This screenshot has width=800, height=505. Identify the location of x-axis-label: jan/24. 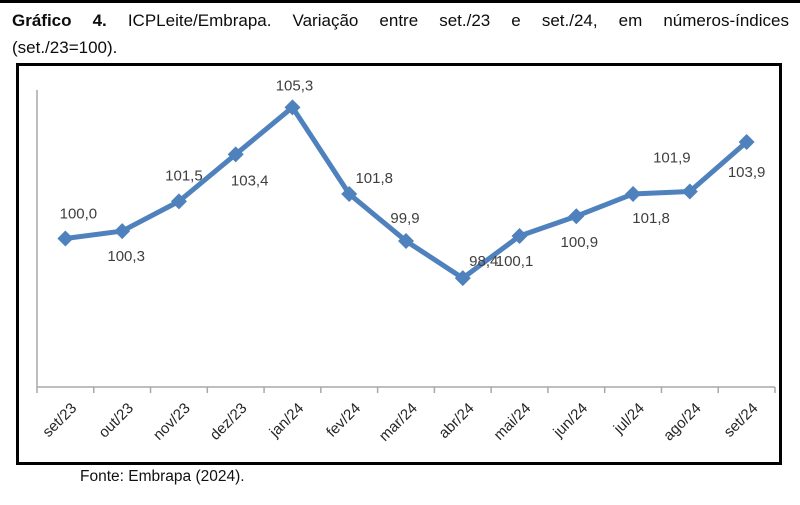
(287, 421).